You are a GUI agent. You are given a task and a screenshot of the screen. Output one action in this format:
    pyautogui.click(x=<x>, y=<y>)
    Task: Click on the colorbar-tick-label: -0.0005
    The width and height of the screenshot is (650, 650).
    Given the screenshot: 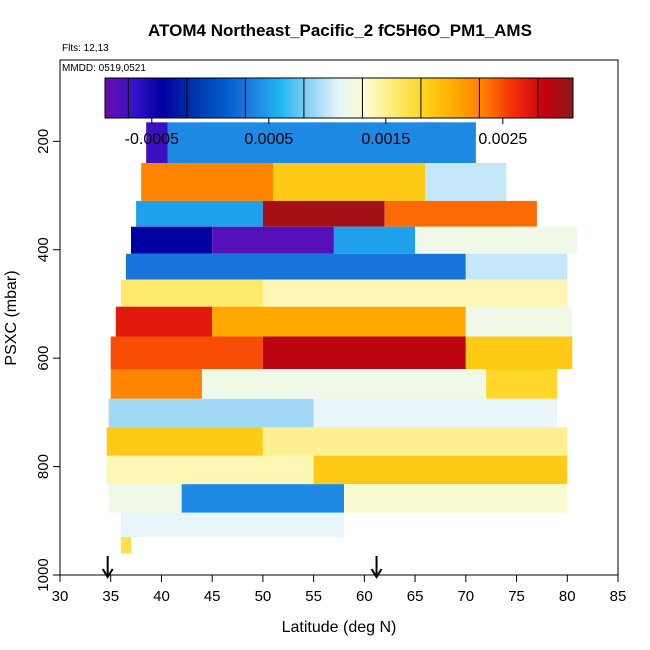 What is the action you would take?
    pyautogui.click(x=152, y=139)
    